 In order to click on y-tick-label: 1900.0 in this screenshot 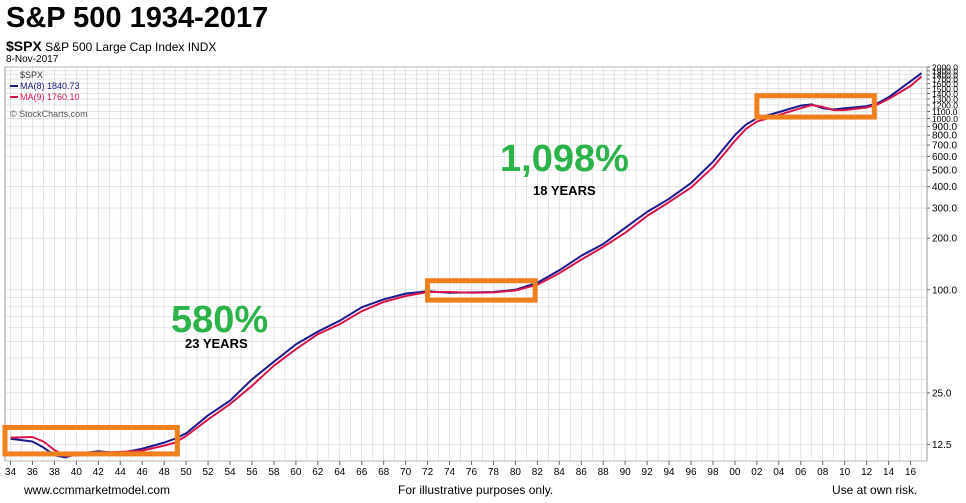, I will do `click(945, 71)`.